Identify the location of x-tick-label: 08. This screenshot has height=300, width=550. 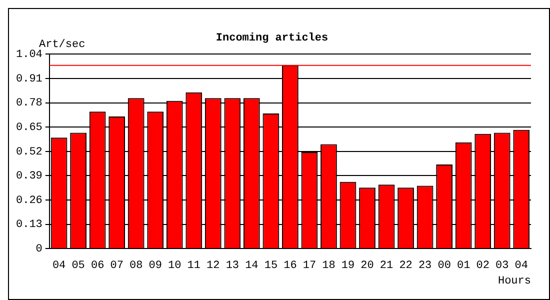
(136, 266).